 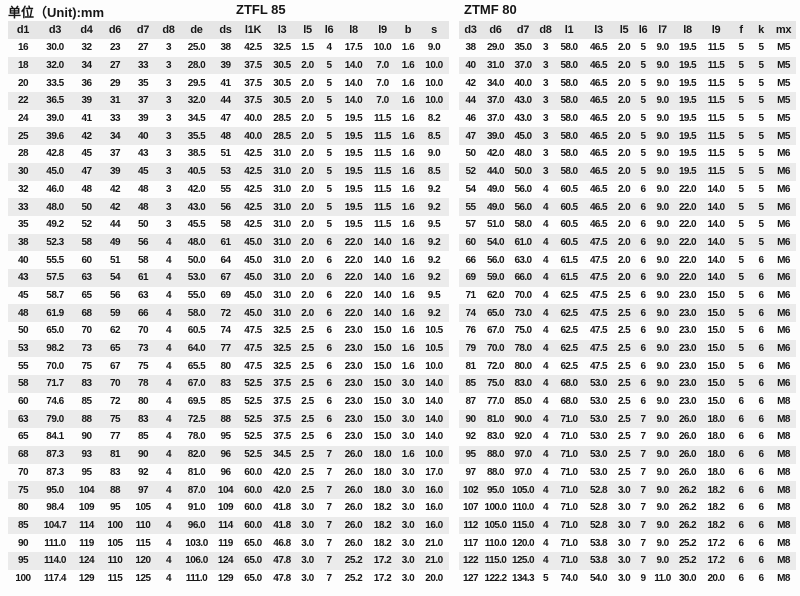 I want to click on cell-d7: 27, so click(x=143, y=48).